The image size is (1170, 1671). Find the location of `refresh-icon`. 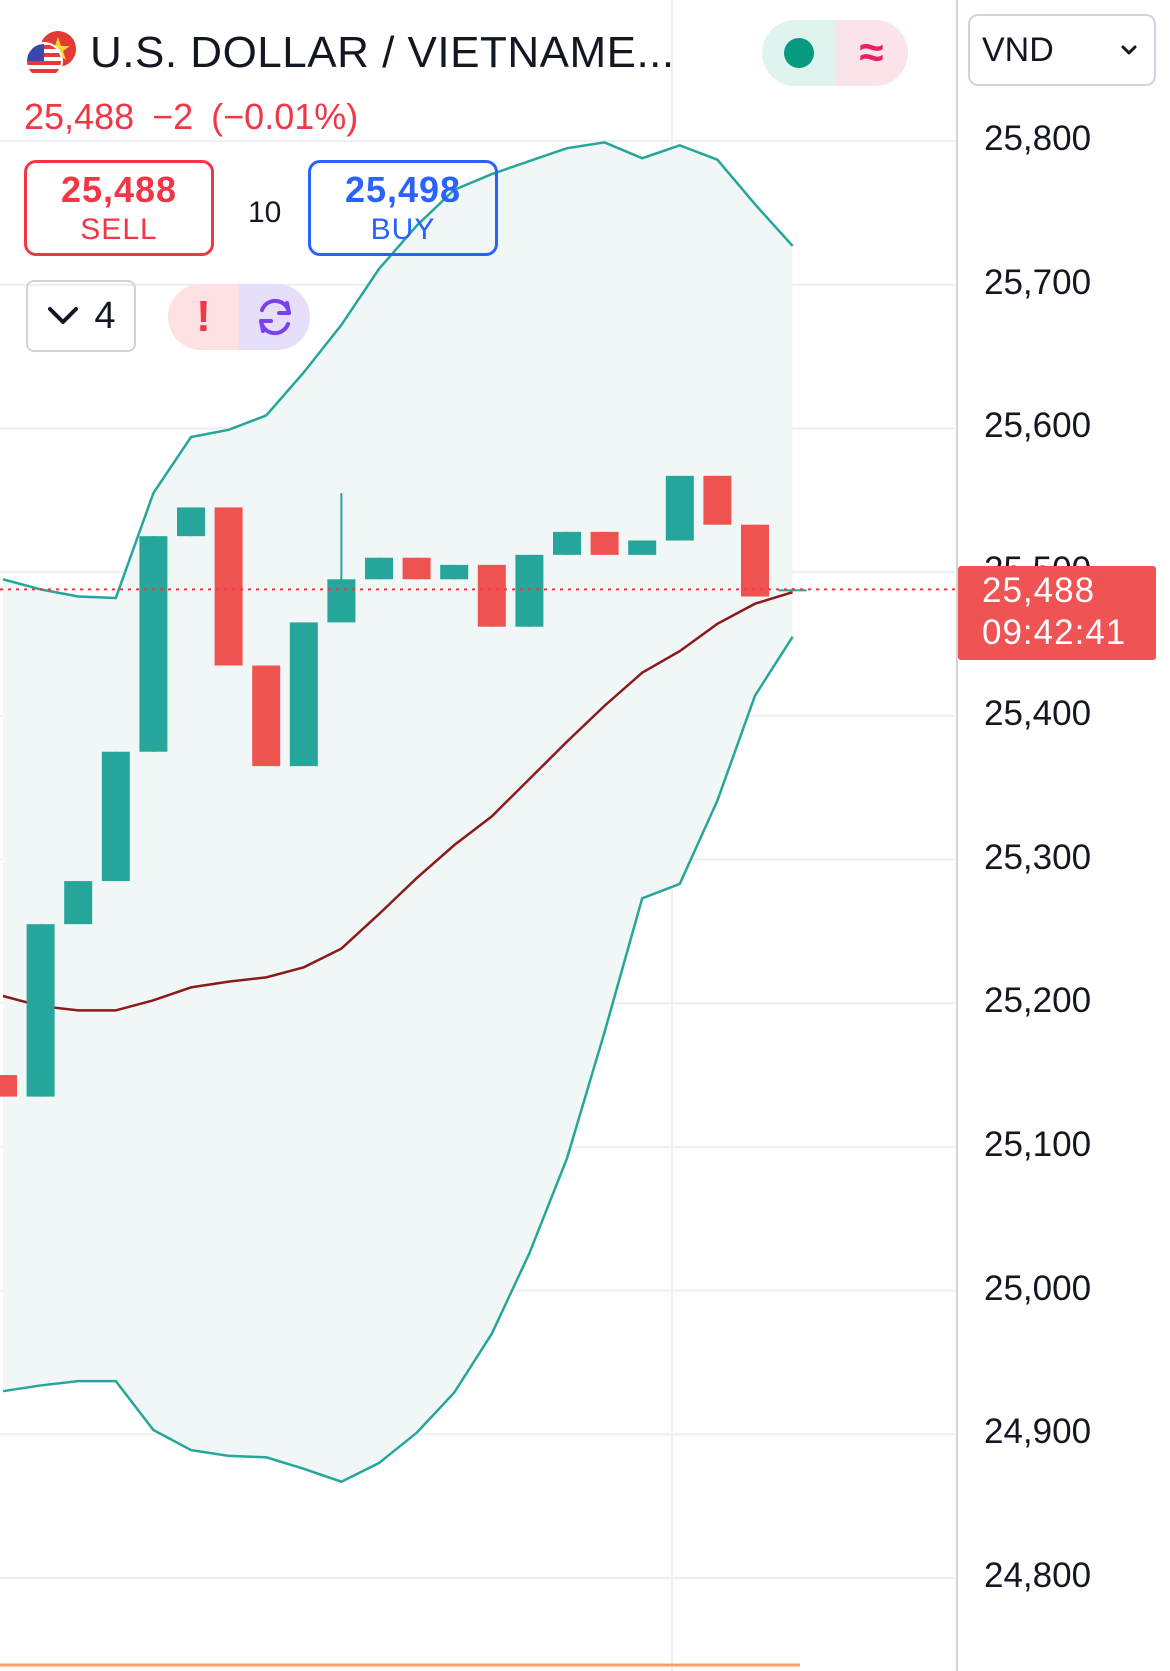

refresh-icon is located at coordinates (274, 317).